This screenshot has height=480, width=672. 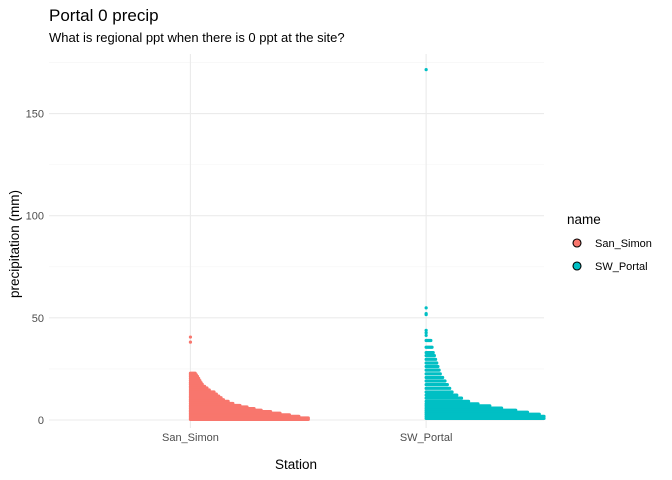 I want to click on x-axis-title: Station, so click(x=296, y=464).